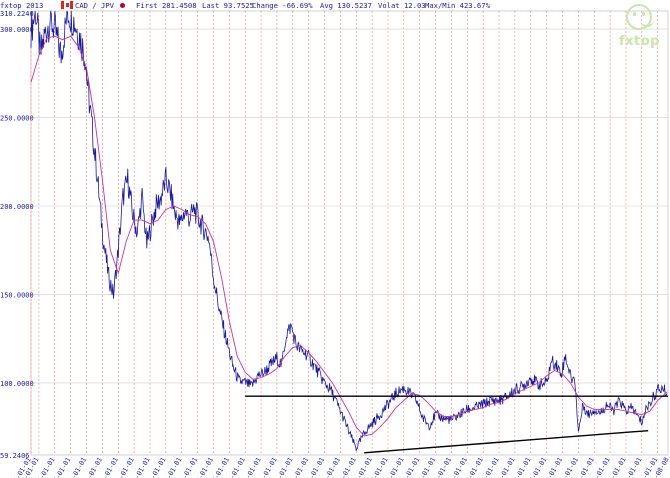  Describe the element at coordinates (17, 384) in the screenshot. I see `y-tick-label: 100.0000` at that location.